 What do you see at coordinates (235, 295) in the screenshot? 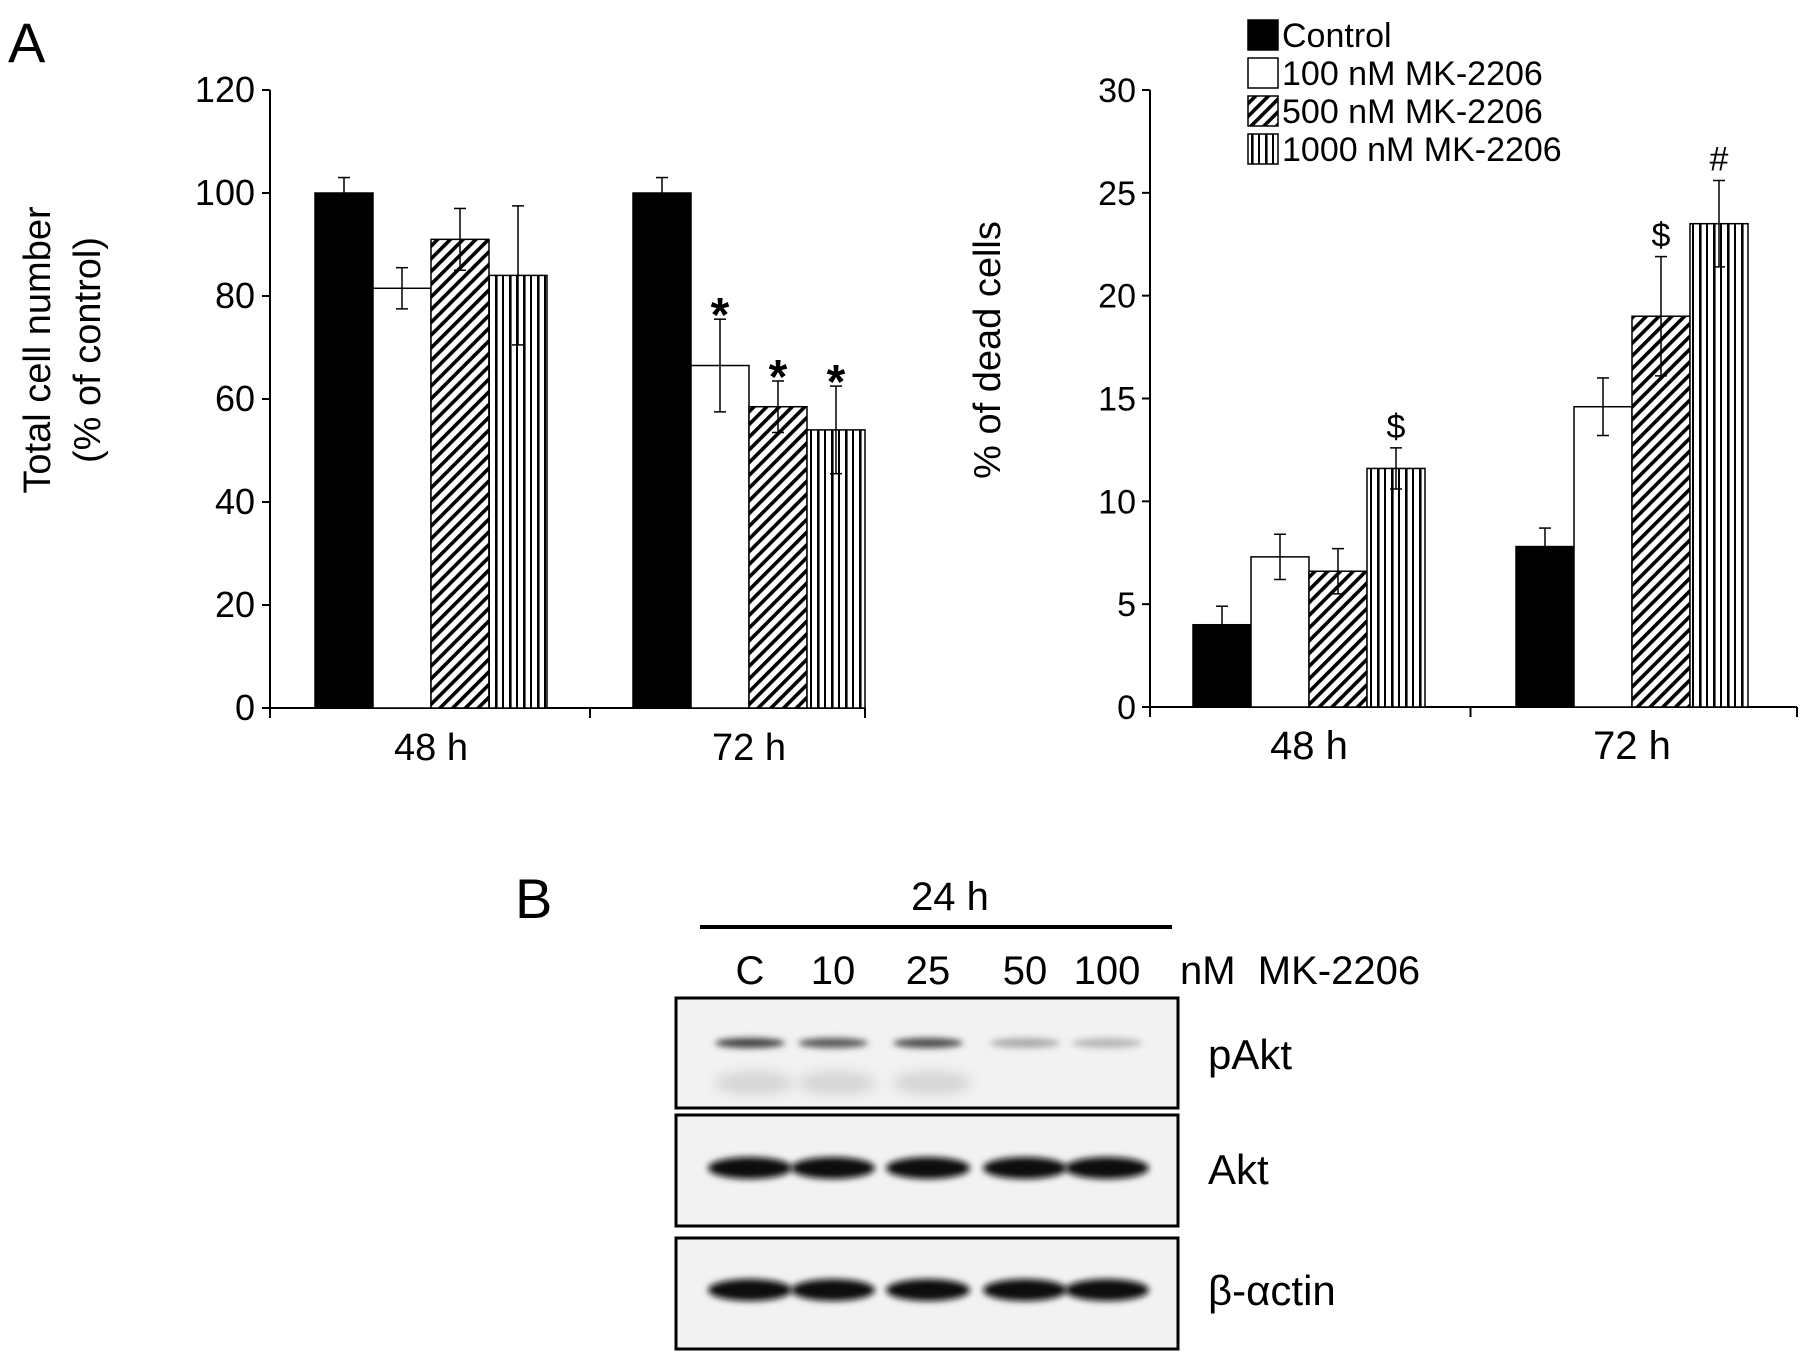
I see `y-tick-label: 80` at bounding box center [235, 295].